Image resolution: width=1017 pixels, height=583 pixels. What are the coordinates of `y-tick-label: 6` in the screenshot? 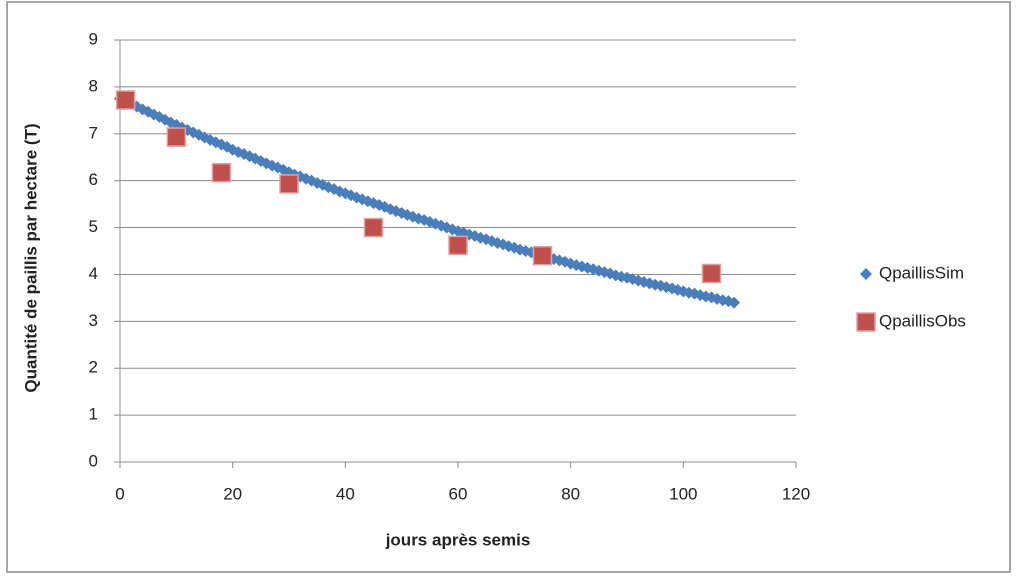 It's located at (93, 179).